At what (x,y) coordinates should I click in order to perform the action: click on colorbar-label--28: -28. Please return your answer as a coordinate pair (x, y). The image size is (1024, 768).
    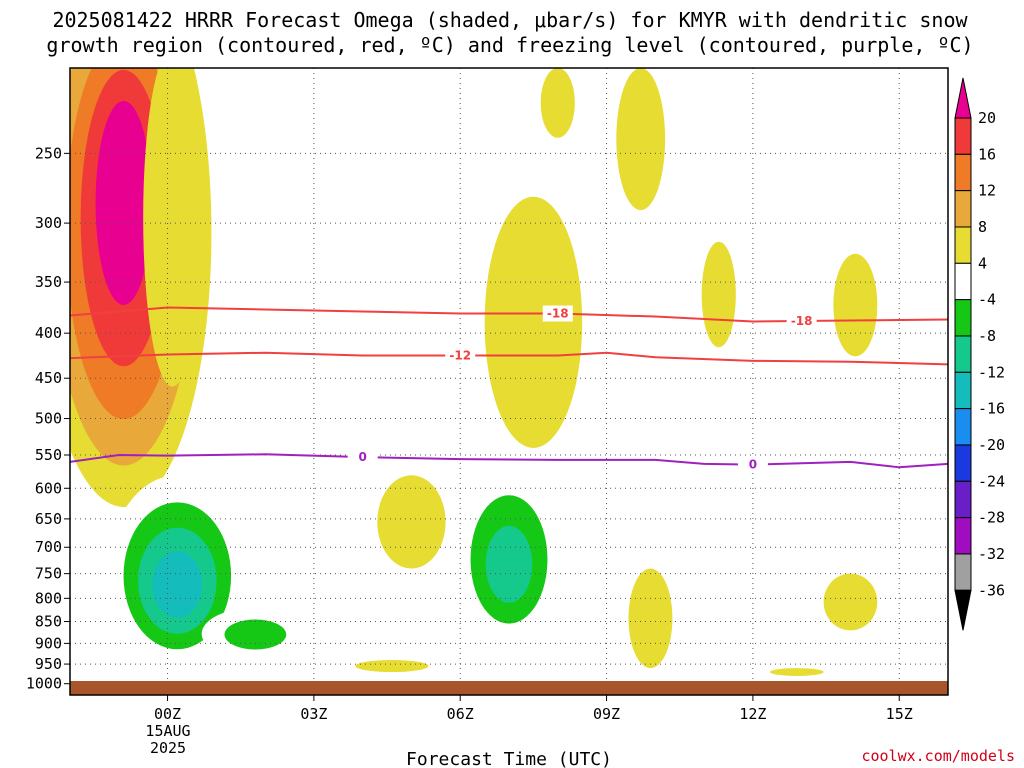
    Looking at the image, I should click on (991, 518).